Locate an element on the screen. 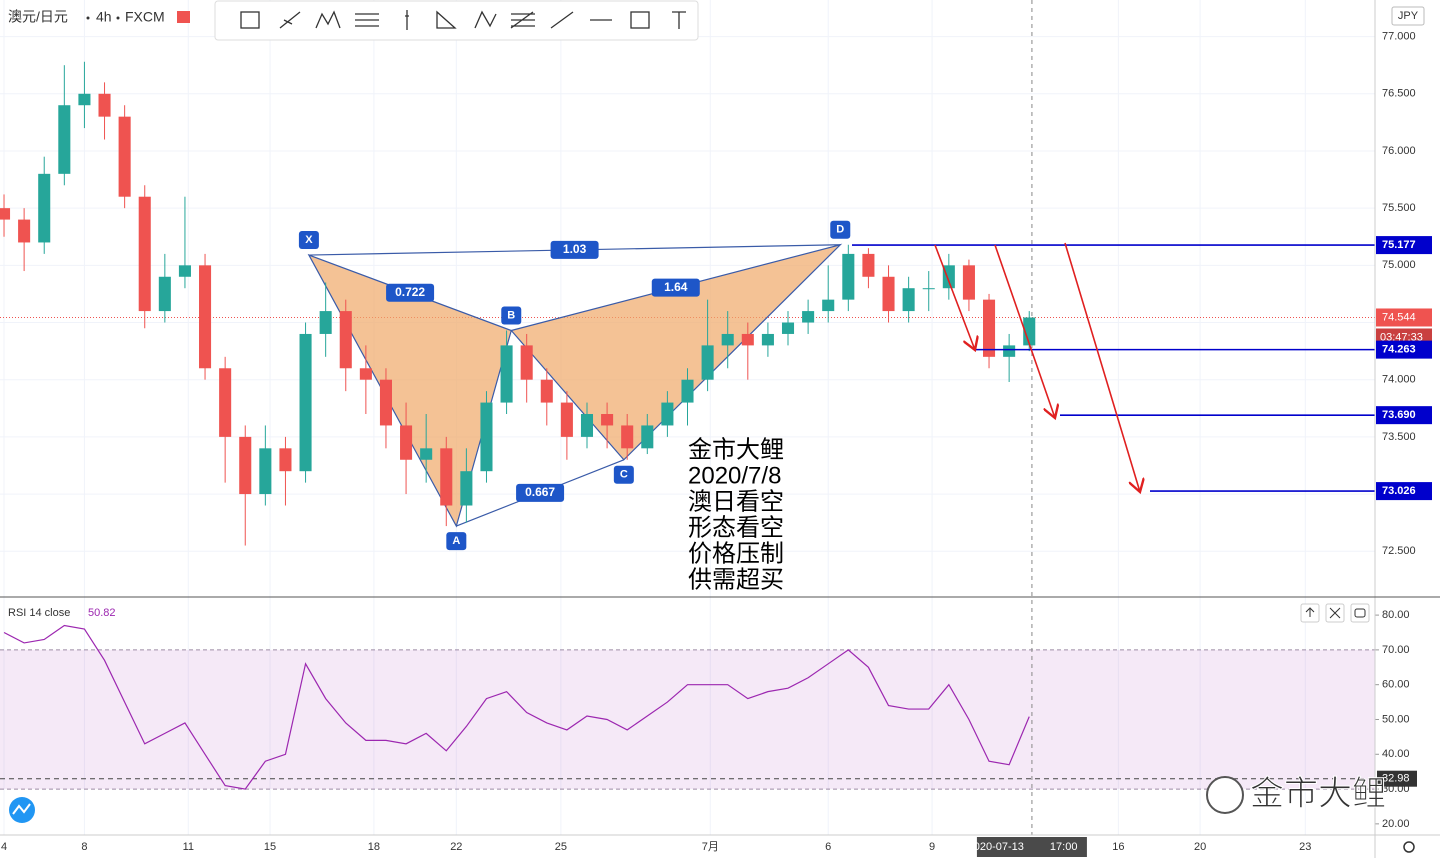 The height and width of the screenshot is (863, 1440). logo-mark is located at coordinates (21, 809).